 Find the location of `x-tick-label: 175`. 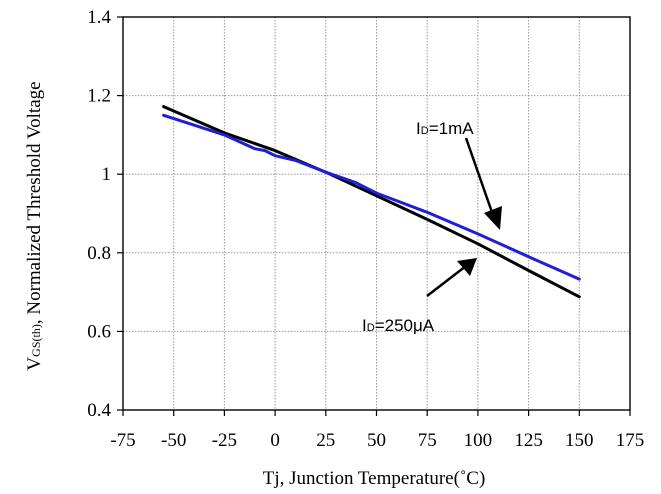

x-tick-label: 175 is located at coordinates (630, 440).